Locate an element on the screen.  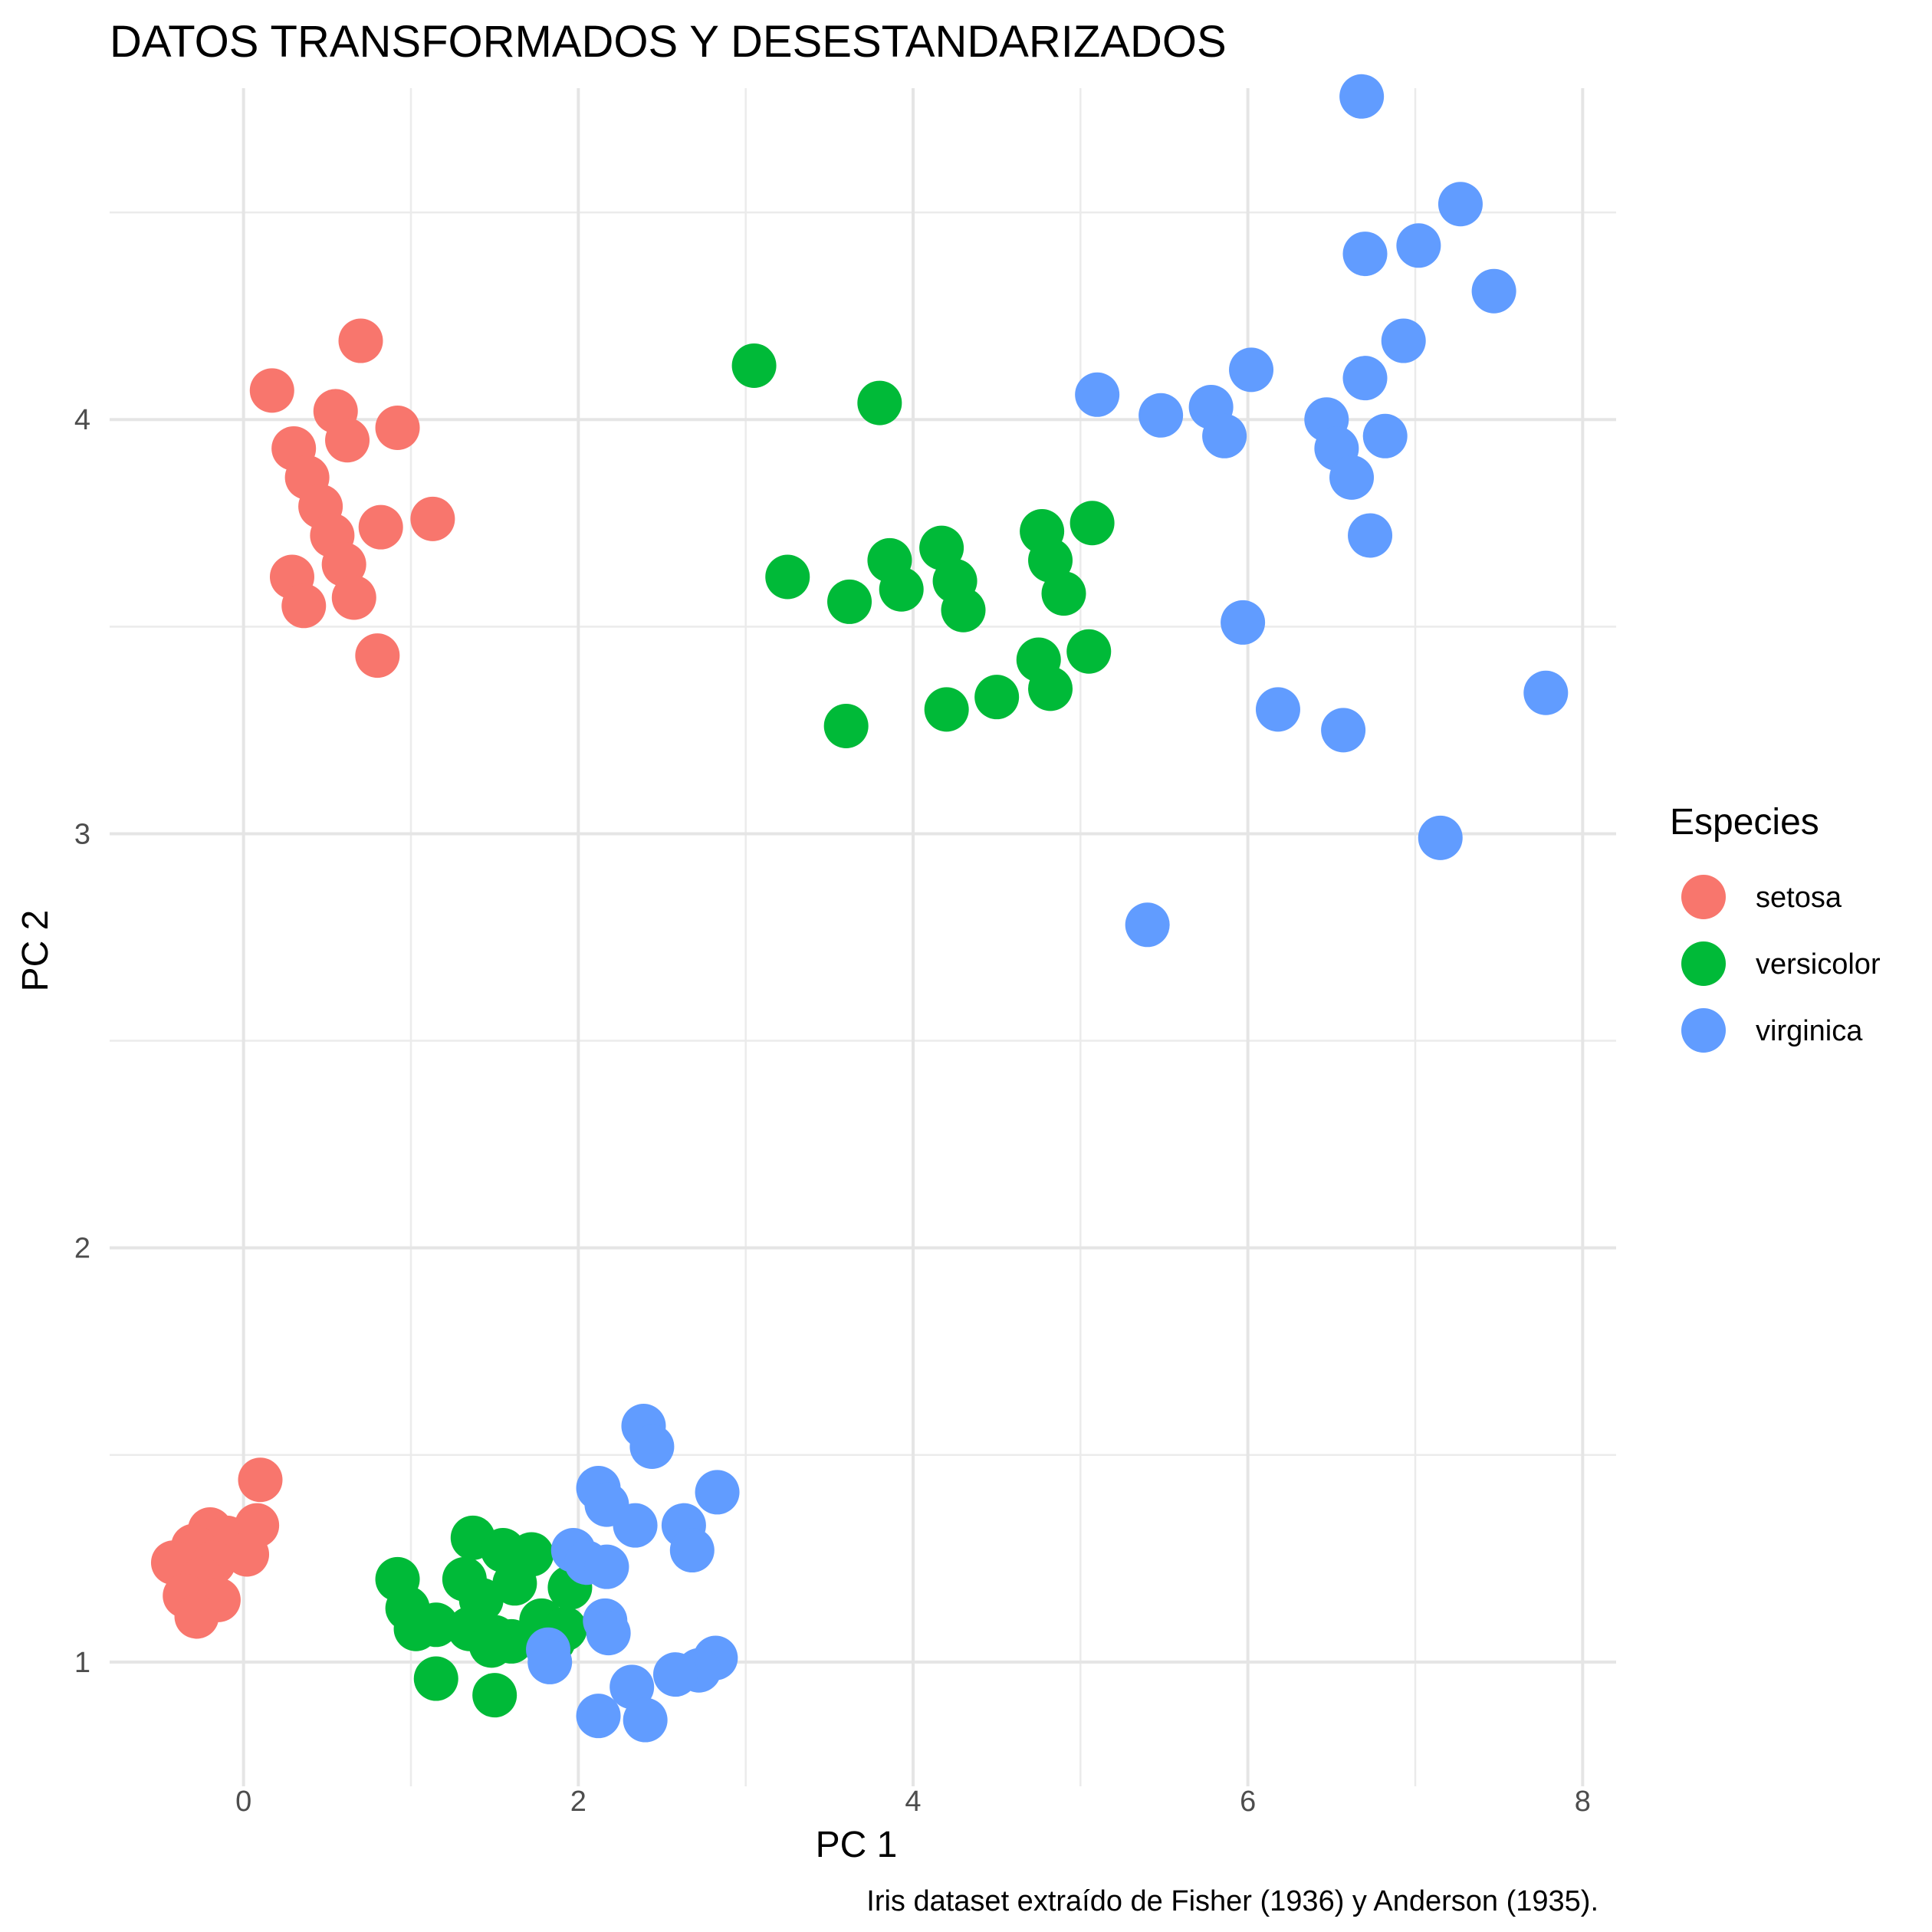
x-tick-label: 0 is located at coordinates (243, 1802).